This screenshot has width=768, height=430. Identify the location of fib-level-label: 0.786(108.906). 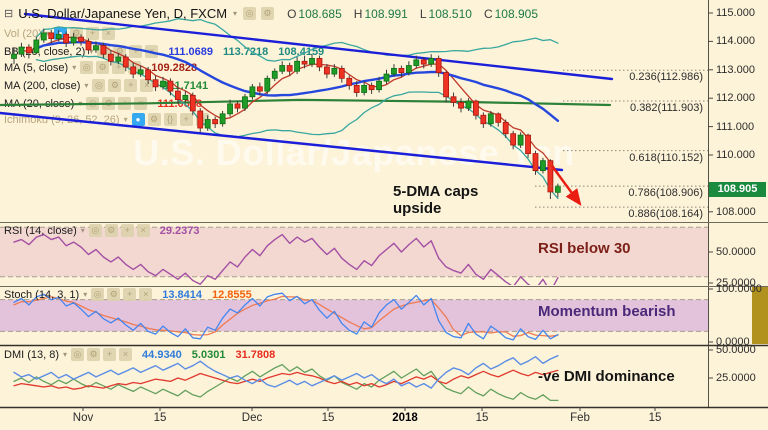
(665, 193).